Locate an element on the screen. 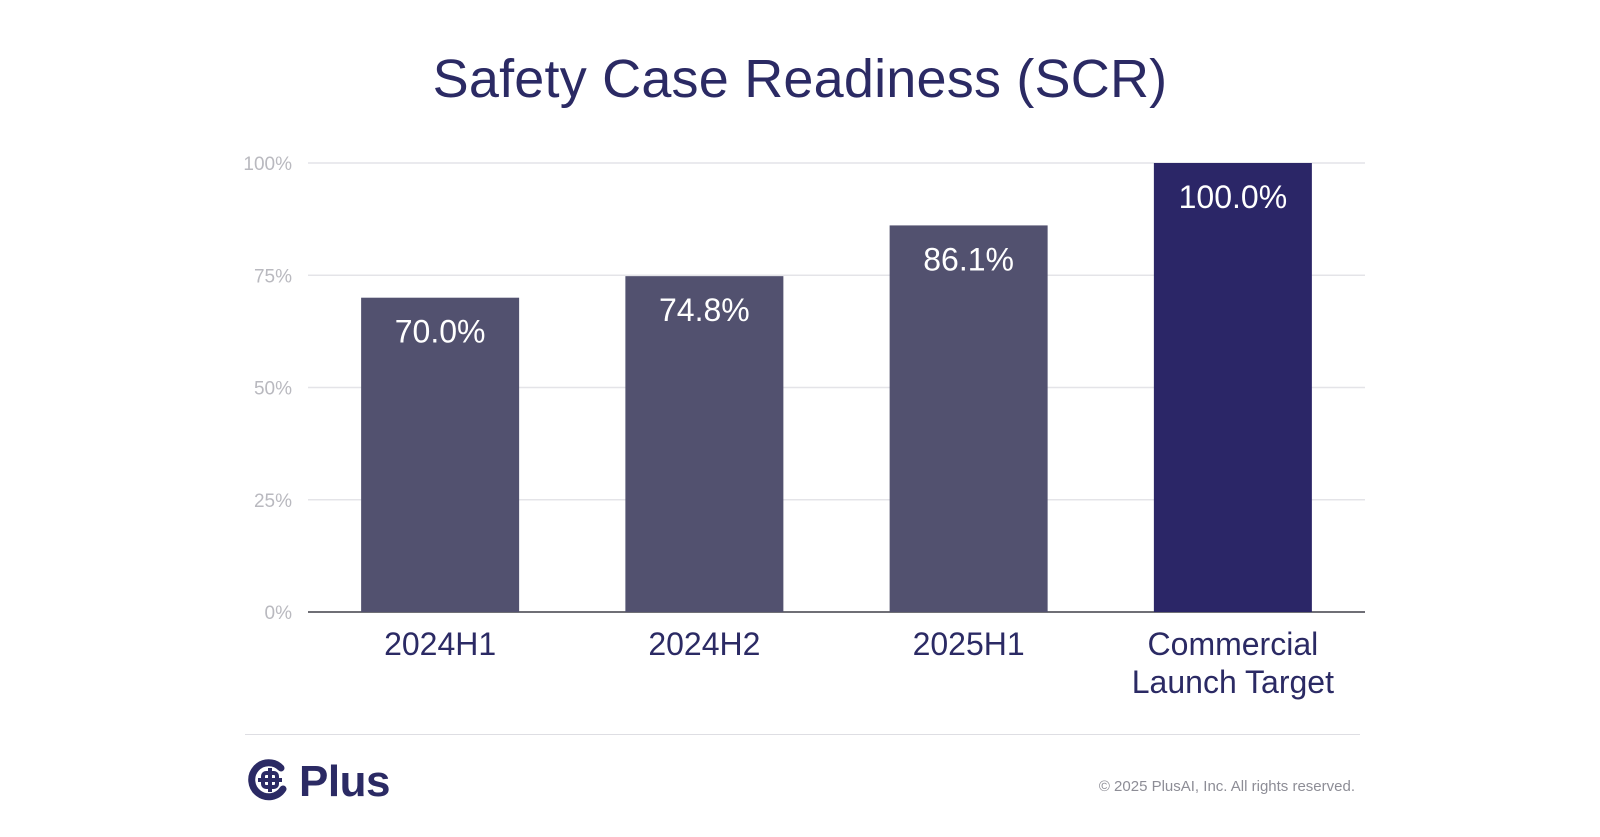  bar-2025h1 is located at coordinates (968, 418).